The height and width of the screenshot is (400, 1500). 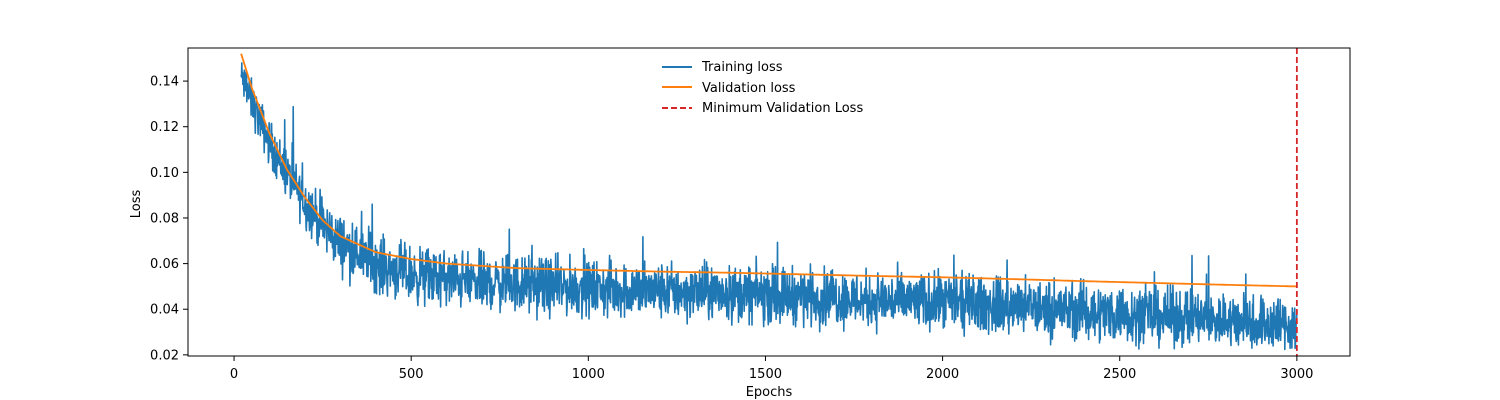 I want to click on legend-label-minimum: Minimum Validation Loss, so click(x=782, y=108).